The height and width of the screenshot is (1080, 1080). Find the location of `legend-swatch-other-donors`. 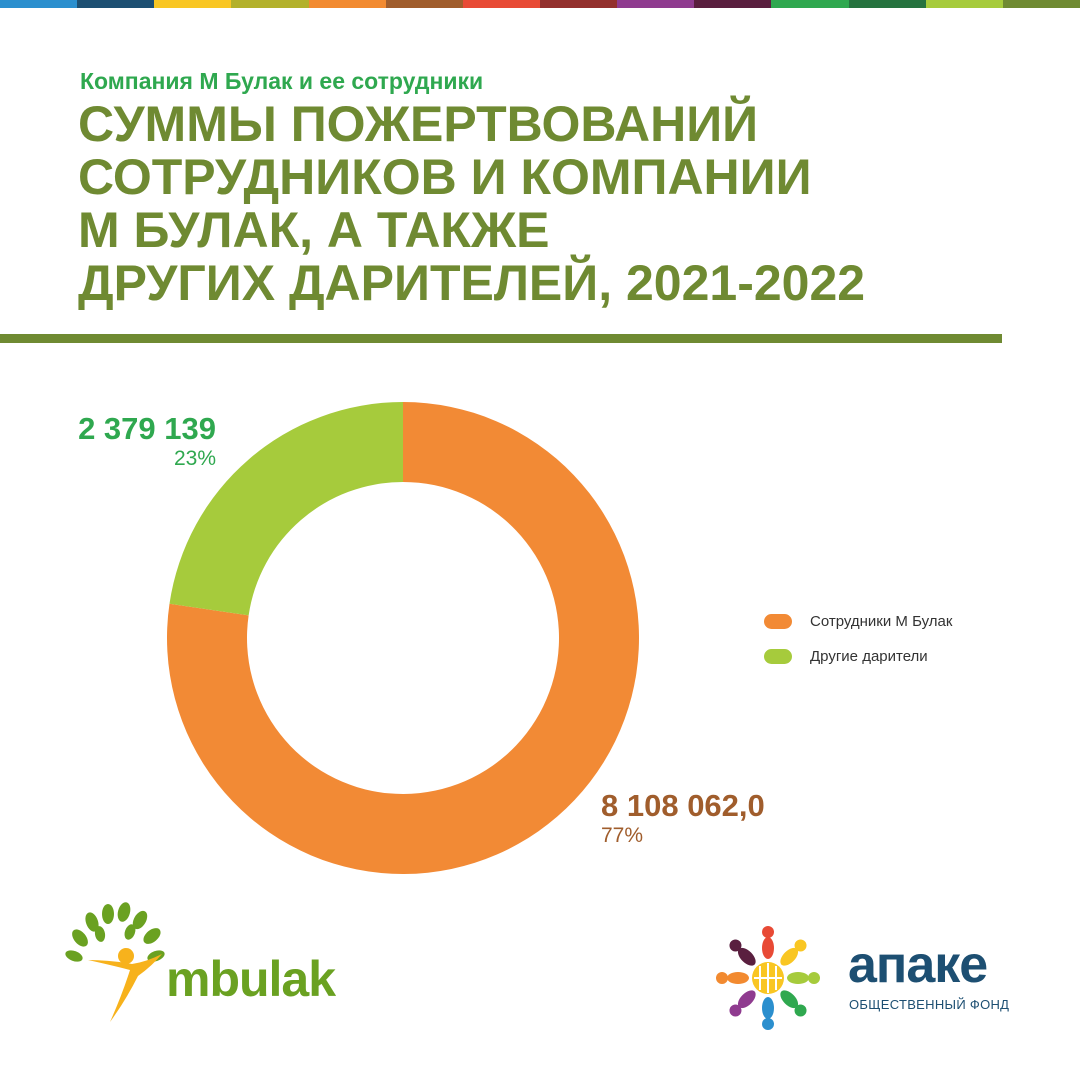

legend-swatch-other-donors is located at coordinates (778, 656).